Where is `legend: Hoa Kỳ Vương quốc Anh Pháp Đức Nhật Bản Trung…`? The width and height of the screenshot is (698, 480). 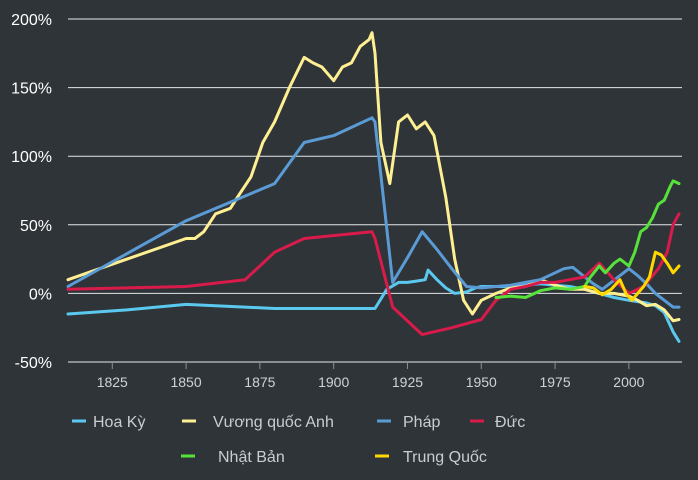 legend: Hoa Kỳ Vương quốc Anh Pháp Đức Nhật Bản Trung… is located at coordinates (298, 440).